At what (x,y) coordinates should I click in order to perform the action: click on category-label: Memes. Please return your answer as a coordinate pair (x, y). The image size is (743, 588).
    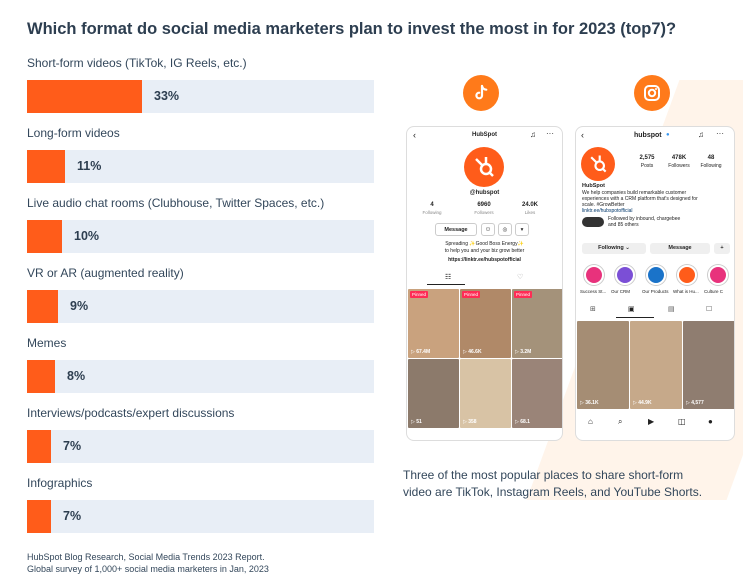
    Looking at the image, I should click on (47, 343).